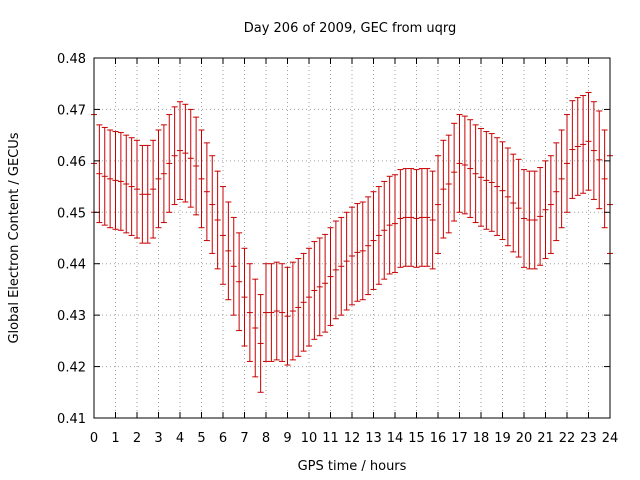 The height and width of the screenshot is (480, 640). I want to click on x-axis-label: GPS time / hours, so click(352, 466).